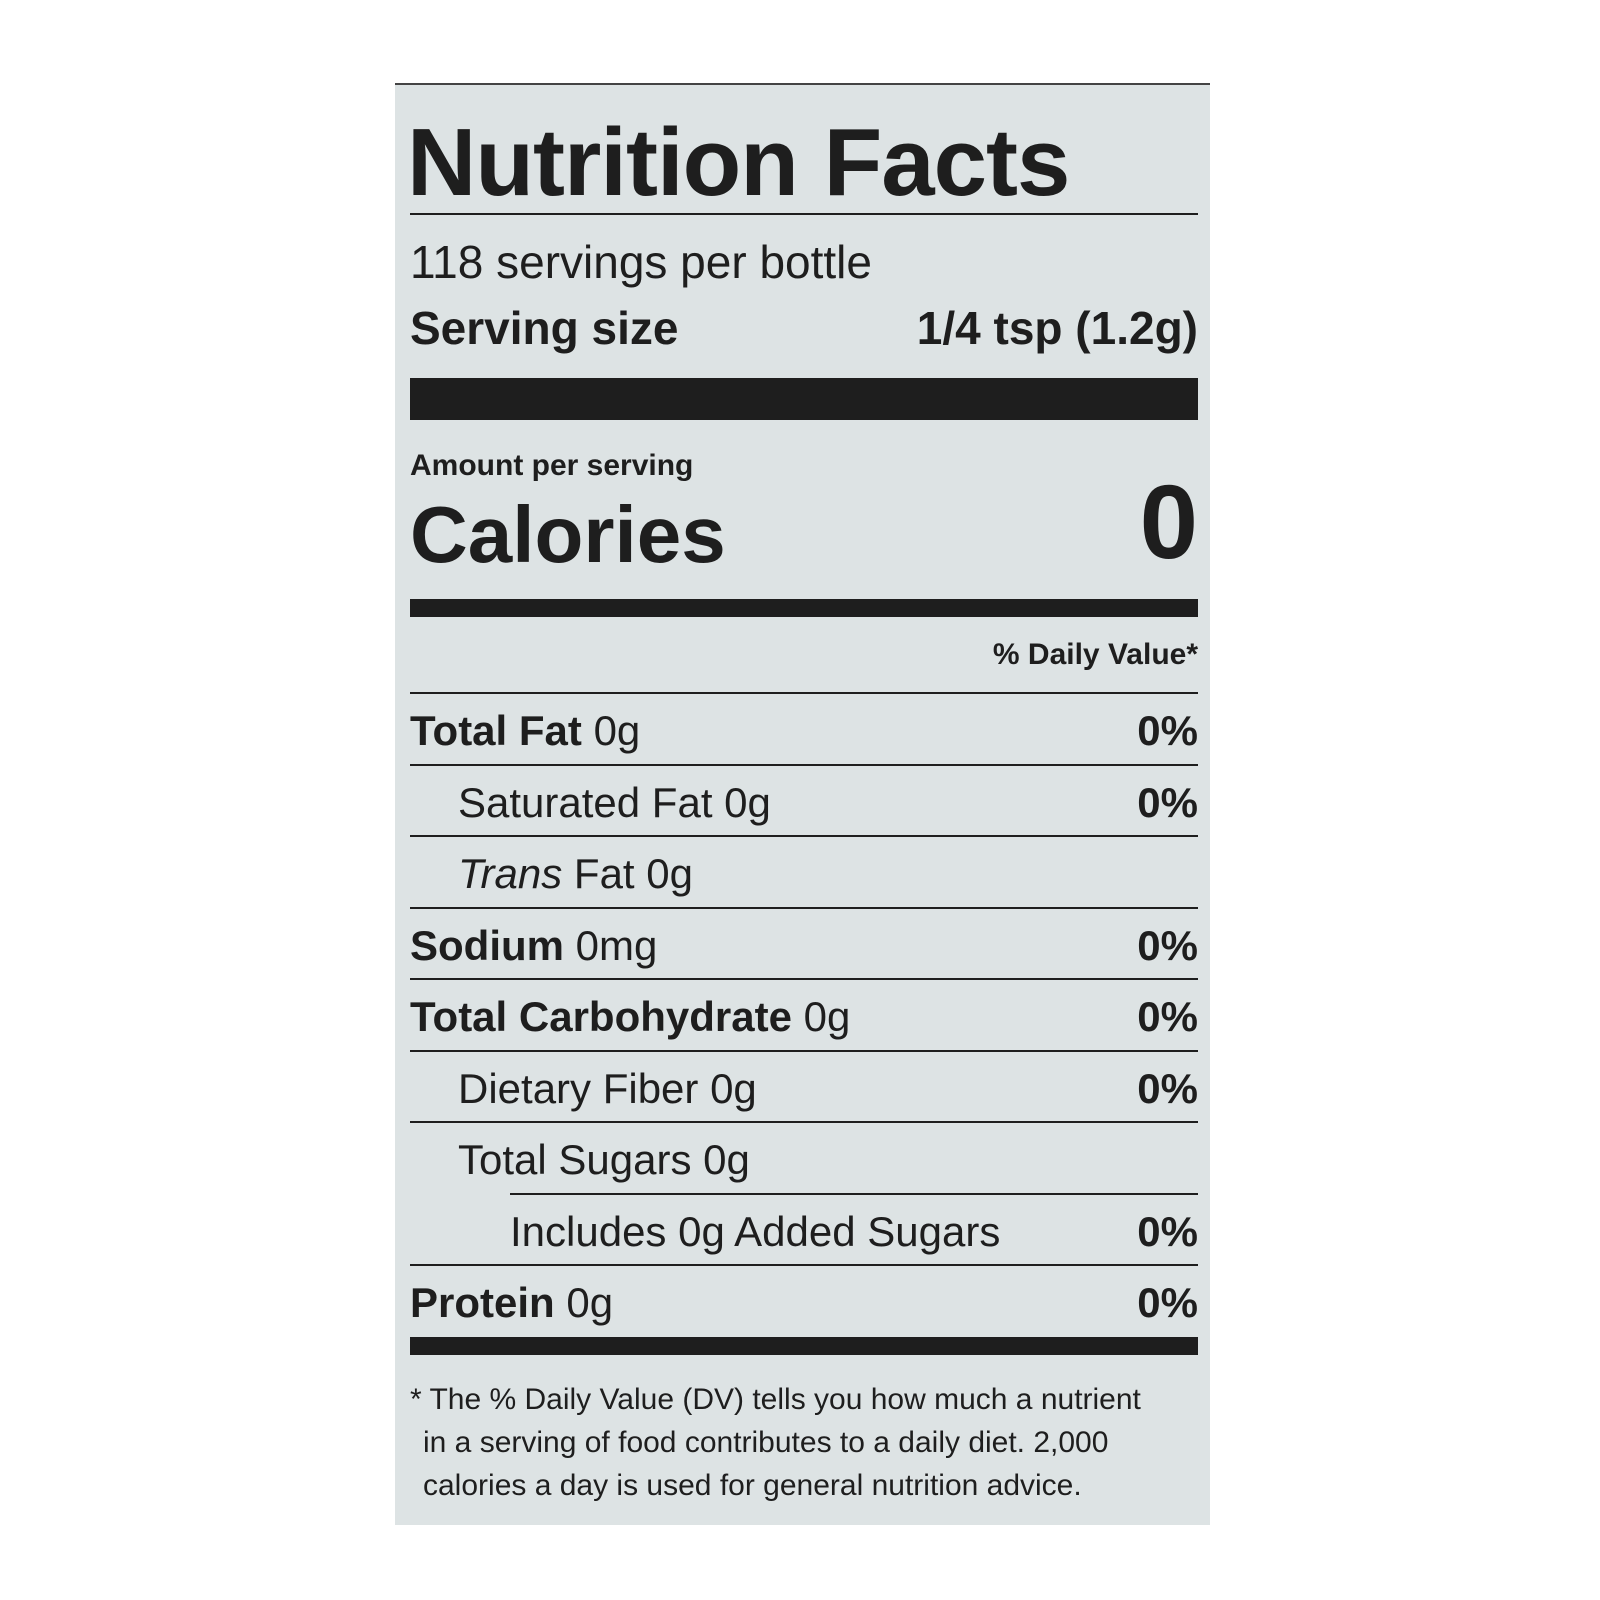 This screenshot has height=1600, width=1600. I want to click on nutrient-label: Saturated Fat, so click(585, 802).